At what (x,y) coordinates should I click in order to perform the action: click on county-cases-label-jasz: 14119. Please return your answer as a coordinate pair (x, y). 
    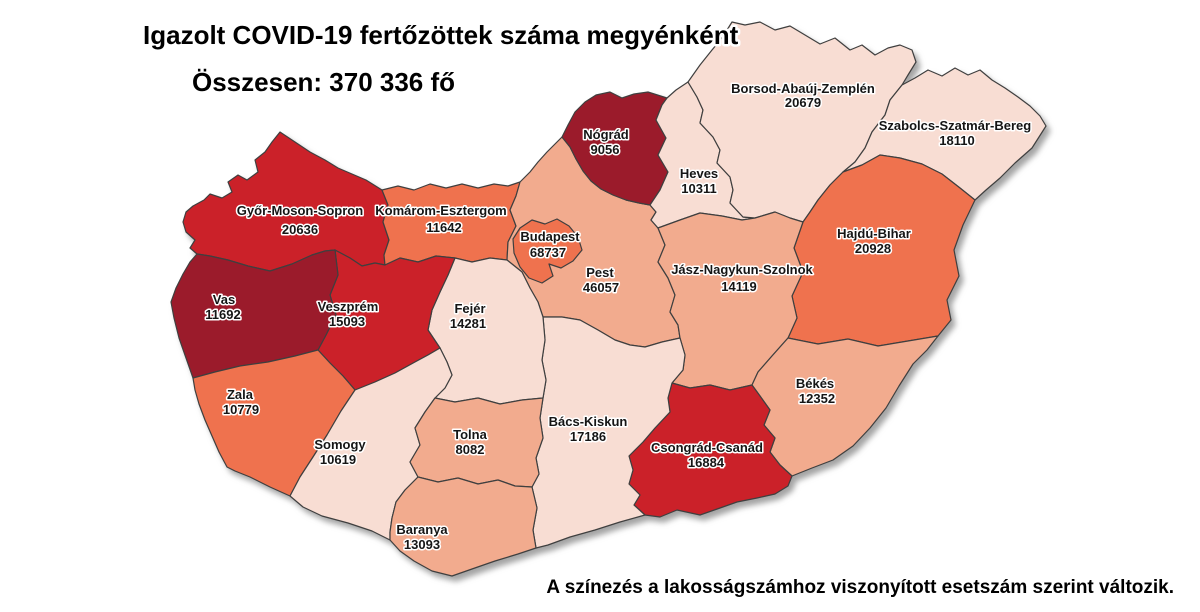
    Looking at the image, I should click on (738, 286).